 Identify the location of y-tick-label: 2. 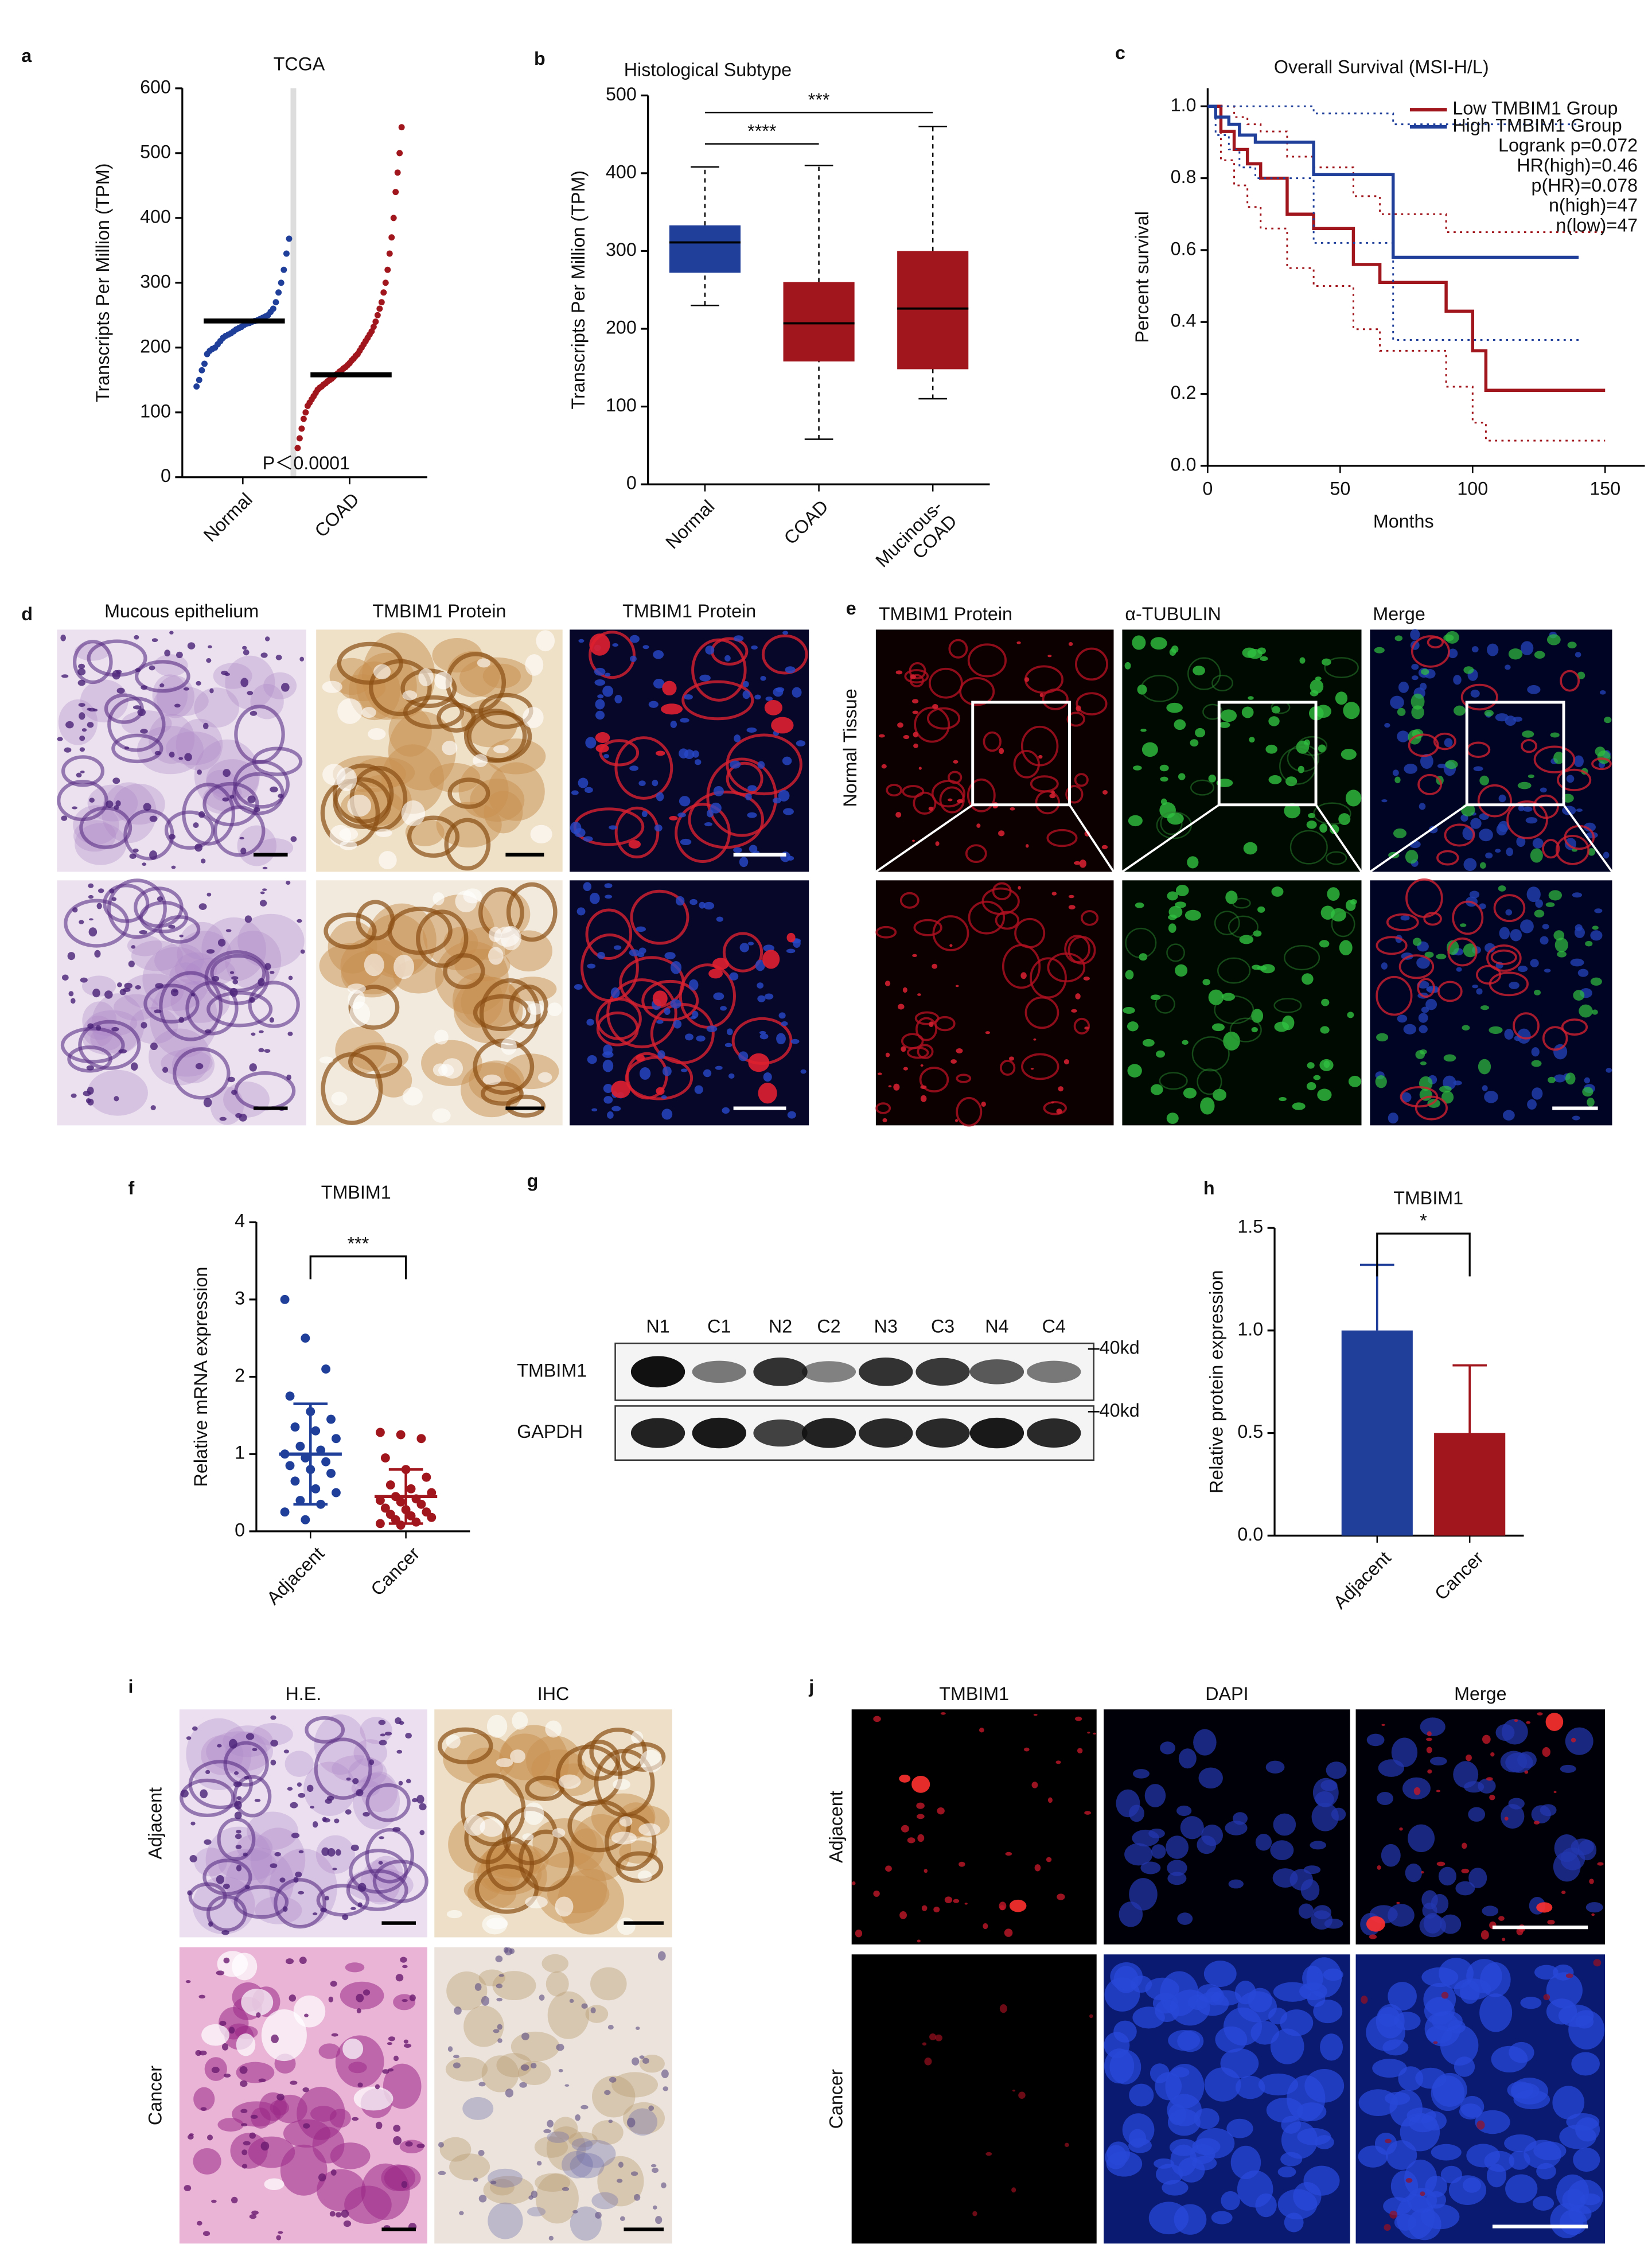
(240, 1375).